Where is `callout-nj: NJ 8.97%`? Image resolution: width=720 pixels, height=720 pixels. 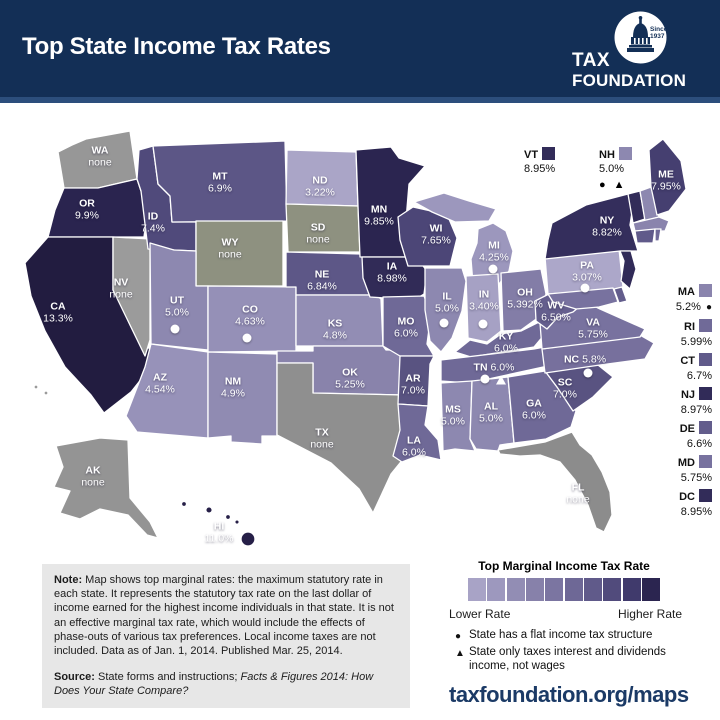
callout-nj: NJ 8.97% is located at coordinates (696, 401).